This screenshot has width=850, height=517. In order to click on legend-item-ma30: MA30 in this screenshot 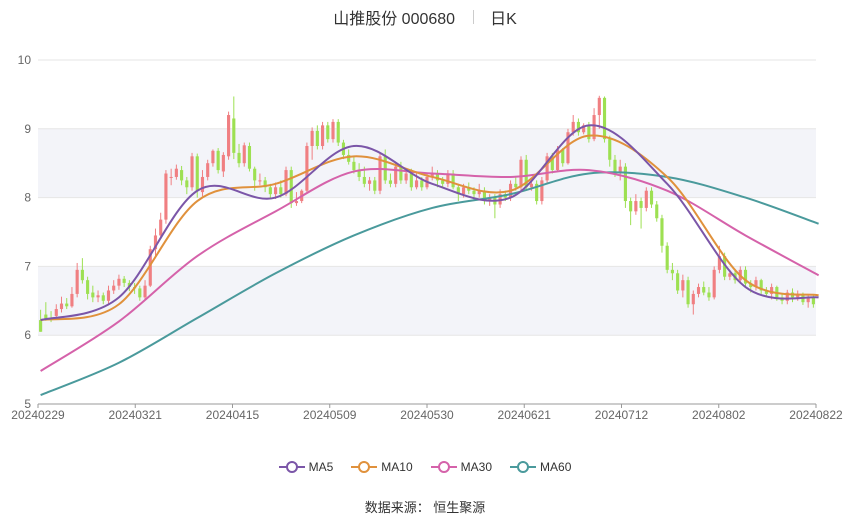, I will do `click(461, 467)`.